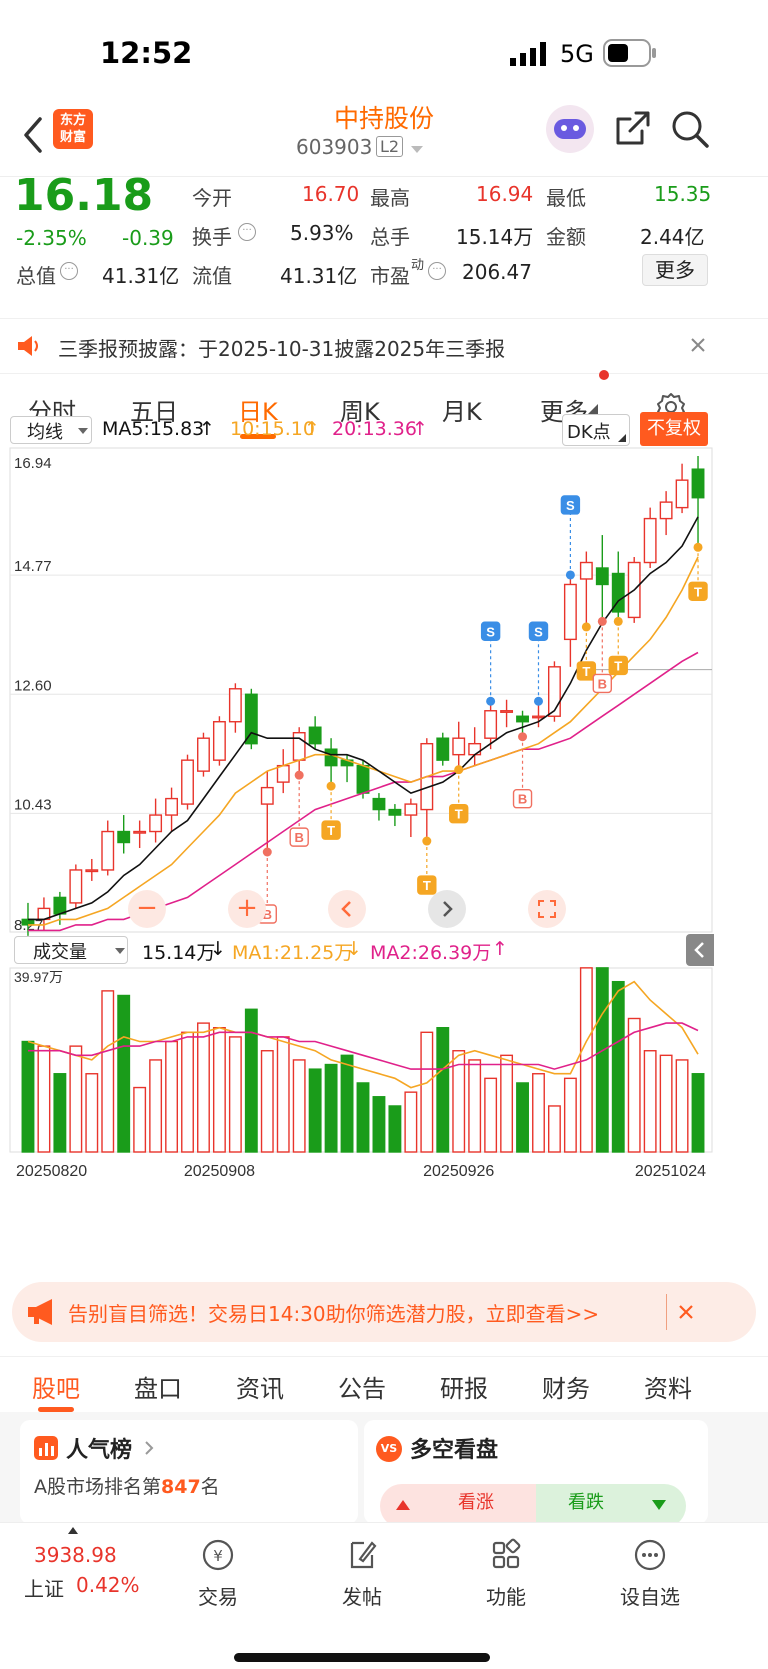  I want to click on amount-label: 金额, so click(566, 237).